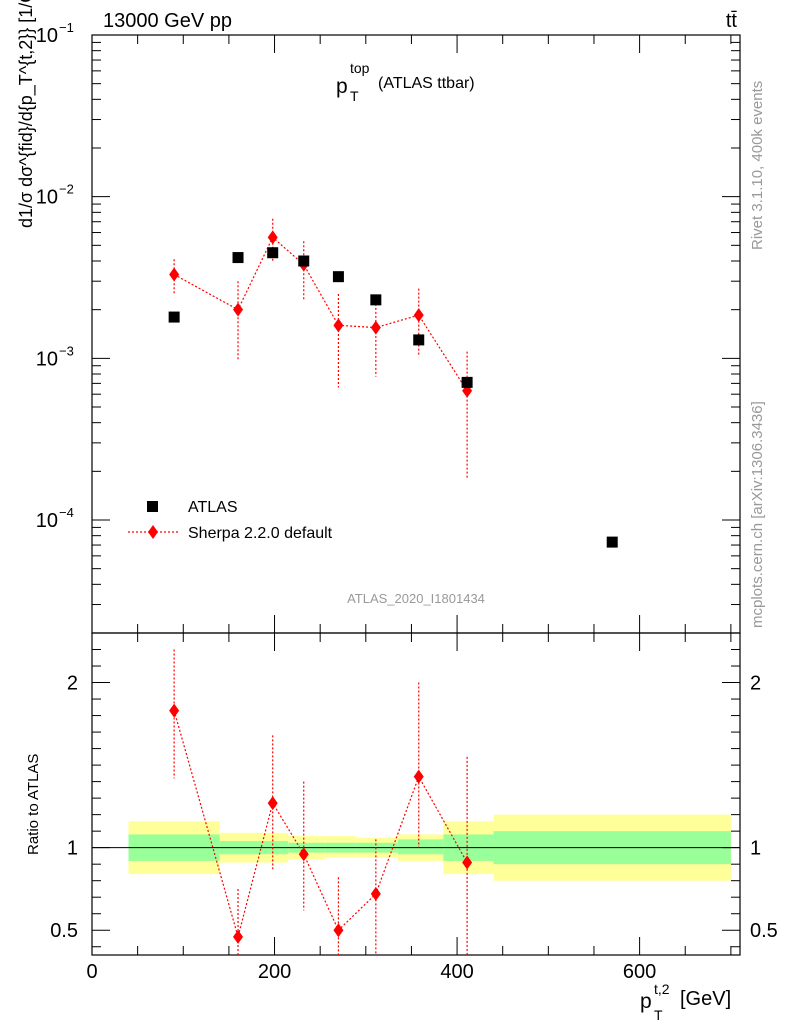  Describe the element at coordinates (755, 849) in the screenshot. I see `ratio-y-tick-label-right-1: 1` at that location.